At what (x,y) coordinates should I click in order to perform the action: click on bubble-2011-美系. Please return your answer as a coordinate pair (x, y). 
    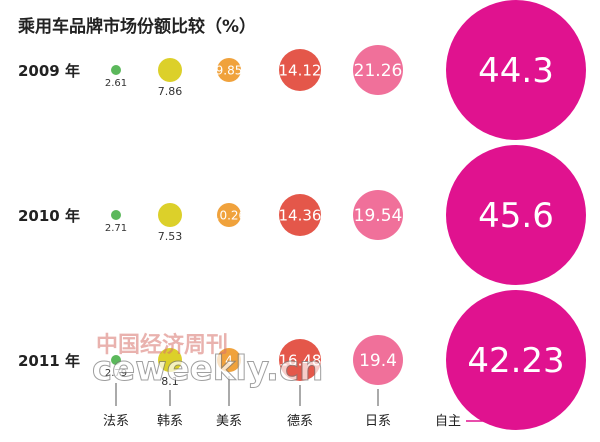
    Looking at the image, I should click on (229, 360).